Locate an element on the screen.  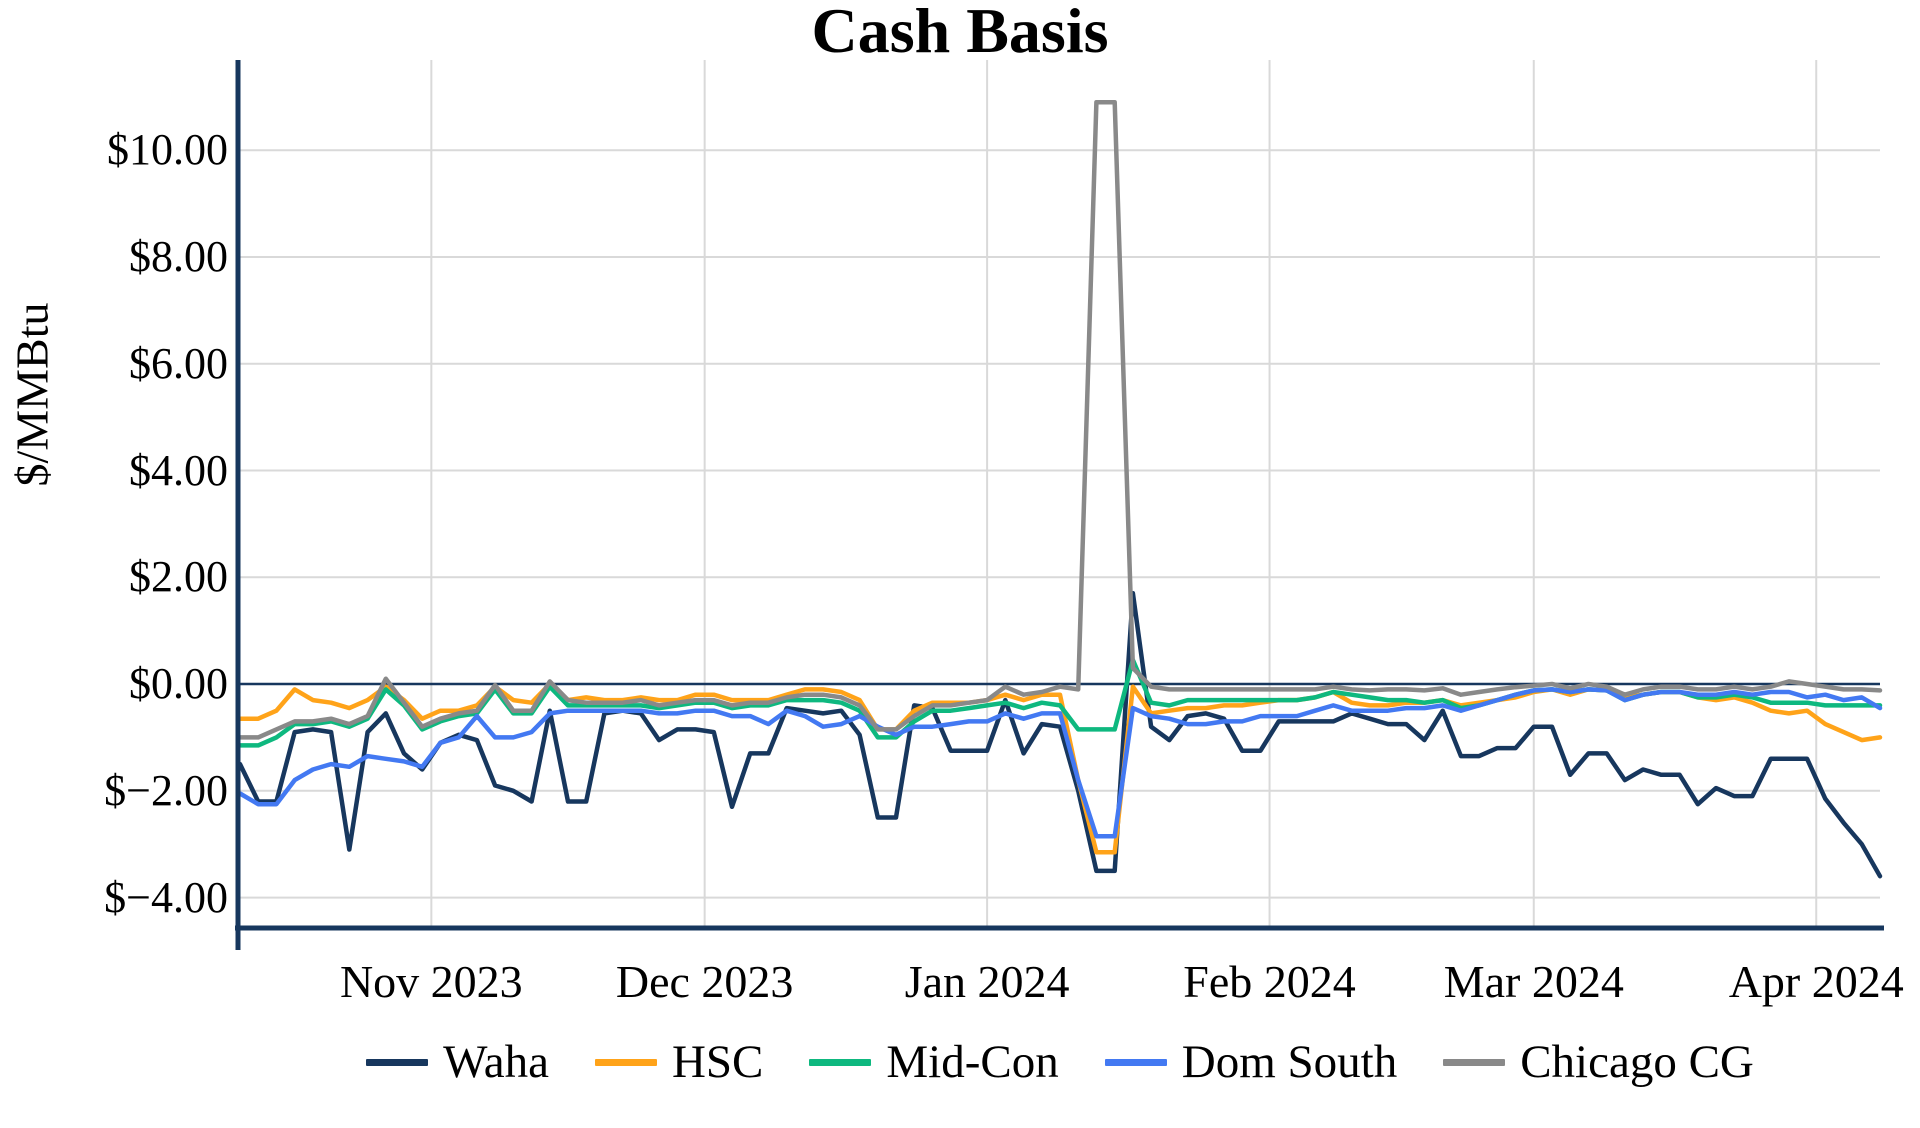
y-tick-label: $6.00 is located at coordinates (178, 363).